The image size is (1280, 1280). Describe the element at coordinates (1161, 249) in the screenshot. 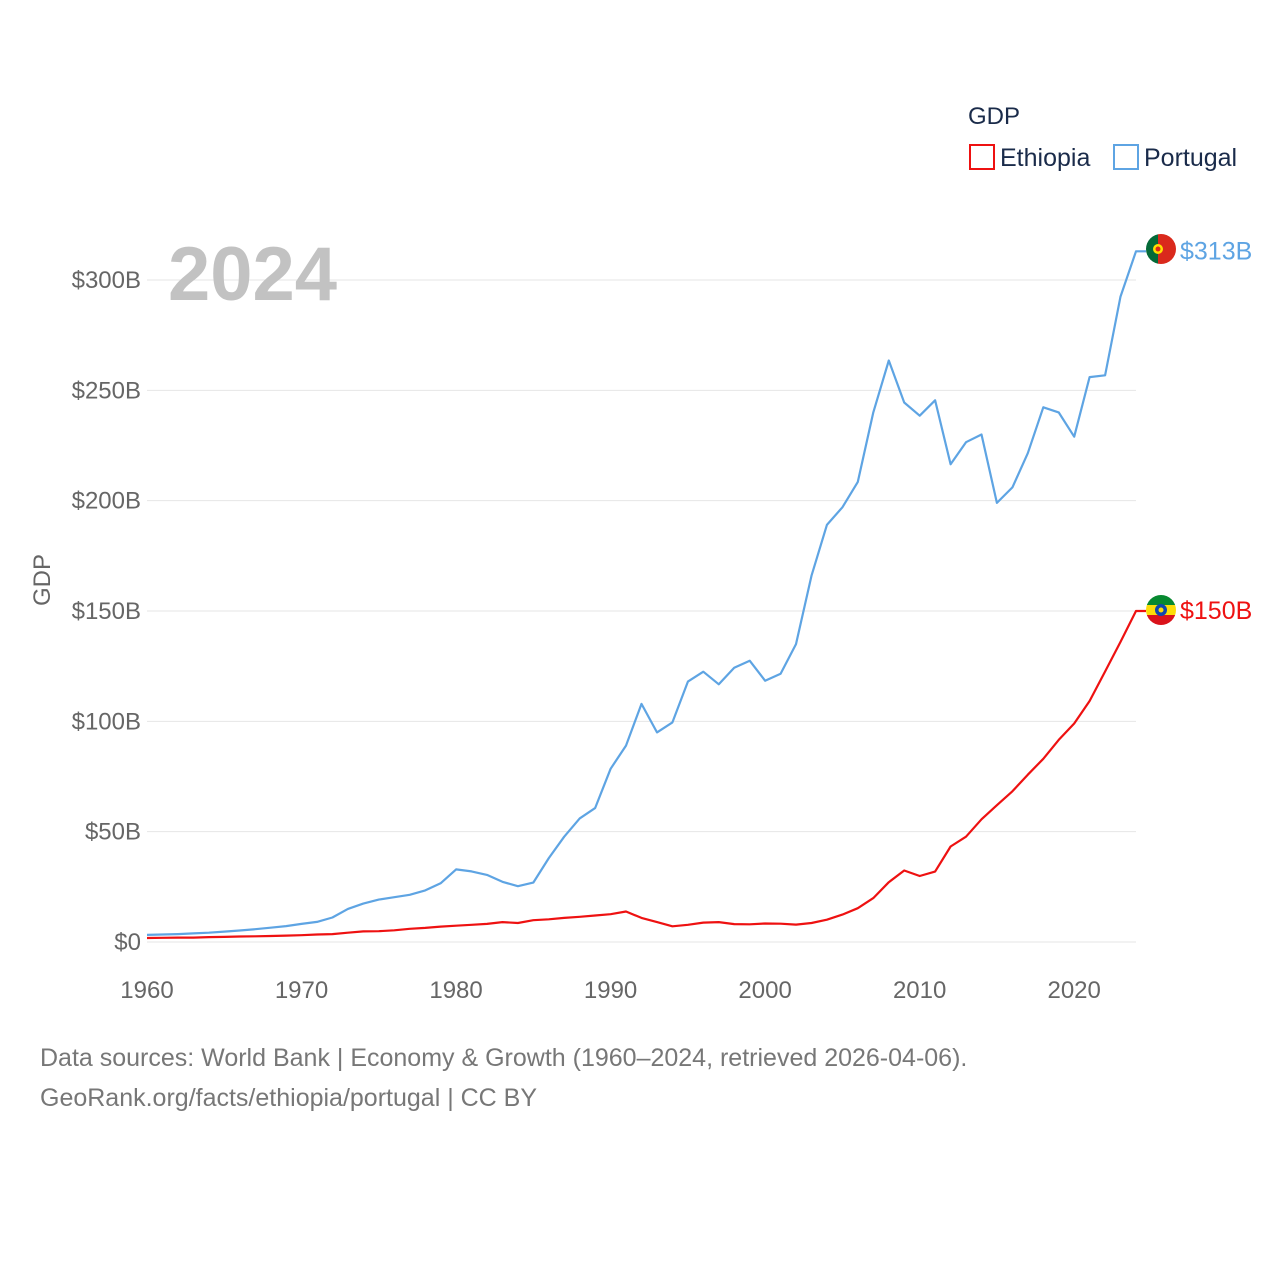

I see `portugal-flag-icon` at that location.